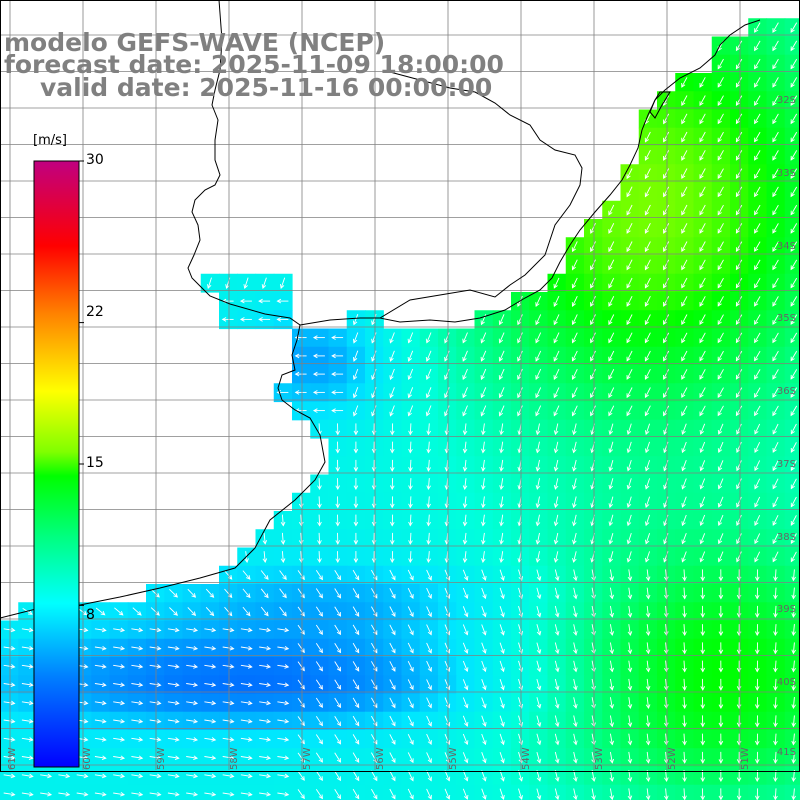 This screenshot has width=800, height=800. Describe the element at coordinates (786, 391) in the screenshot. I see `lat-label-36s: 36S` at that location.